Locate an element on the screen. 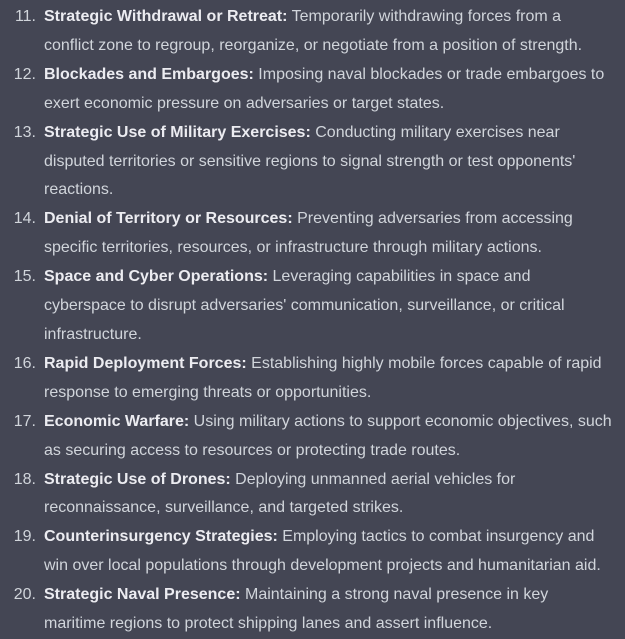 The height and width of the screenshot is (639, 625). item-number: 16. is located at coordinates (24, 363).